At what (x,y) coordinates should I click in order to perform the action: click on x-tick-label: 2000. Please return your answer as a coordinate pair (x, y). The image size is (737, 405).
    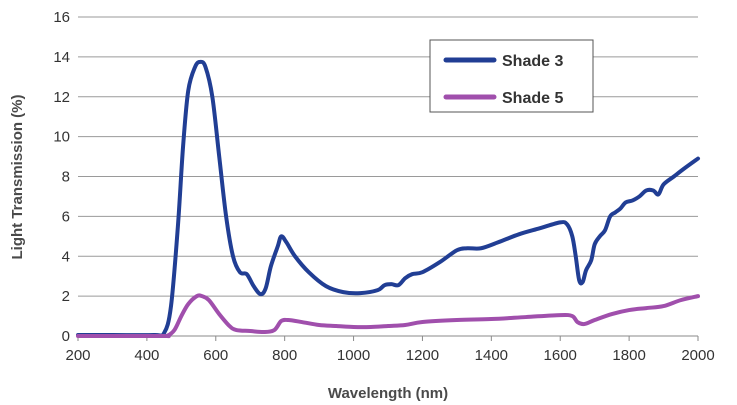
    Looking at the image, I should click on (697, 355).